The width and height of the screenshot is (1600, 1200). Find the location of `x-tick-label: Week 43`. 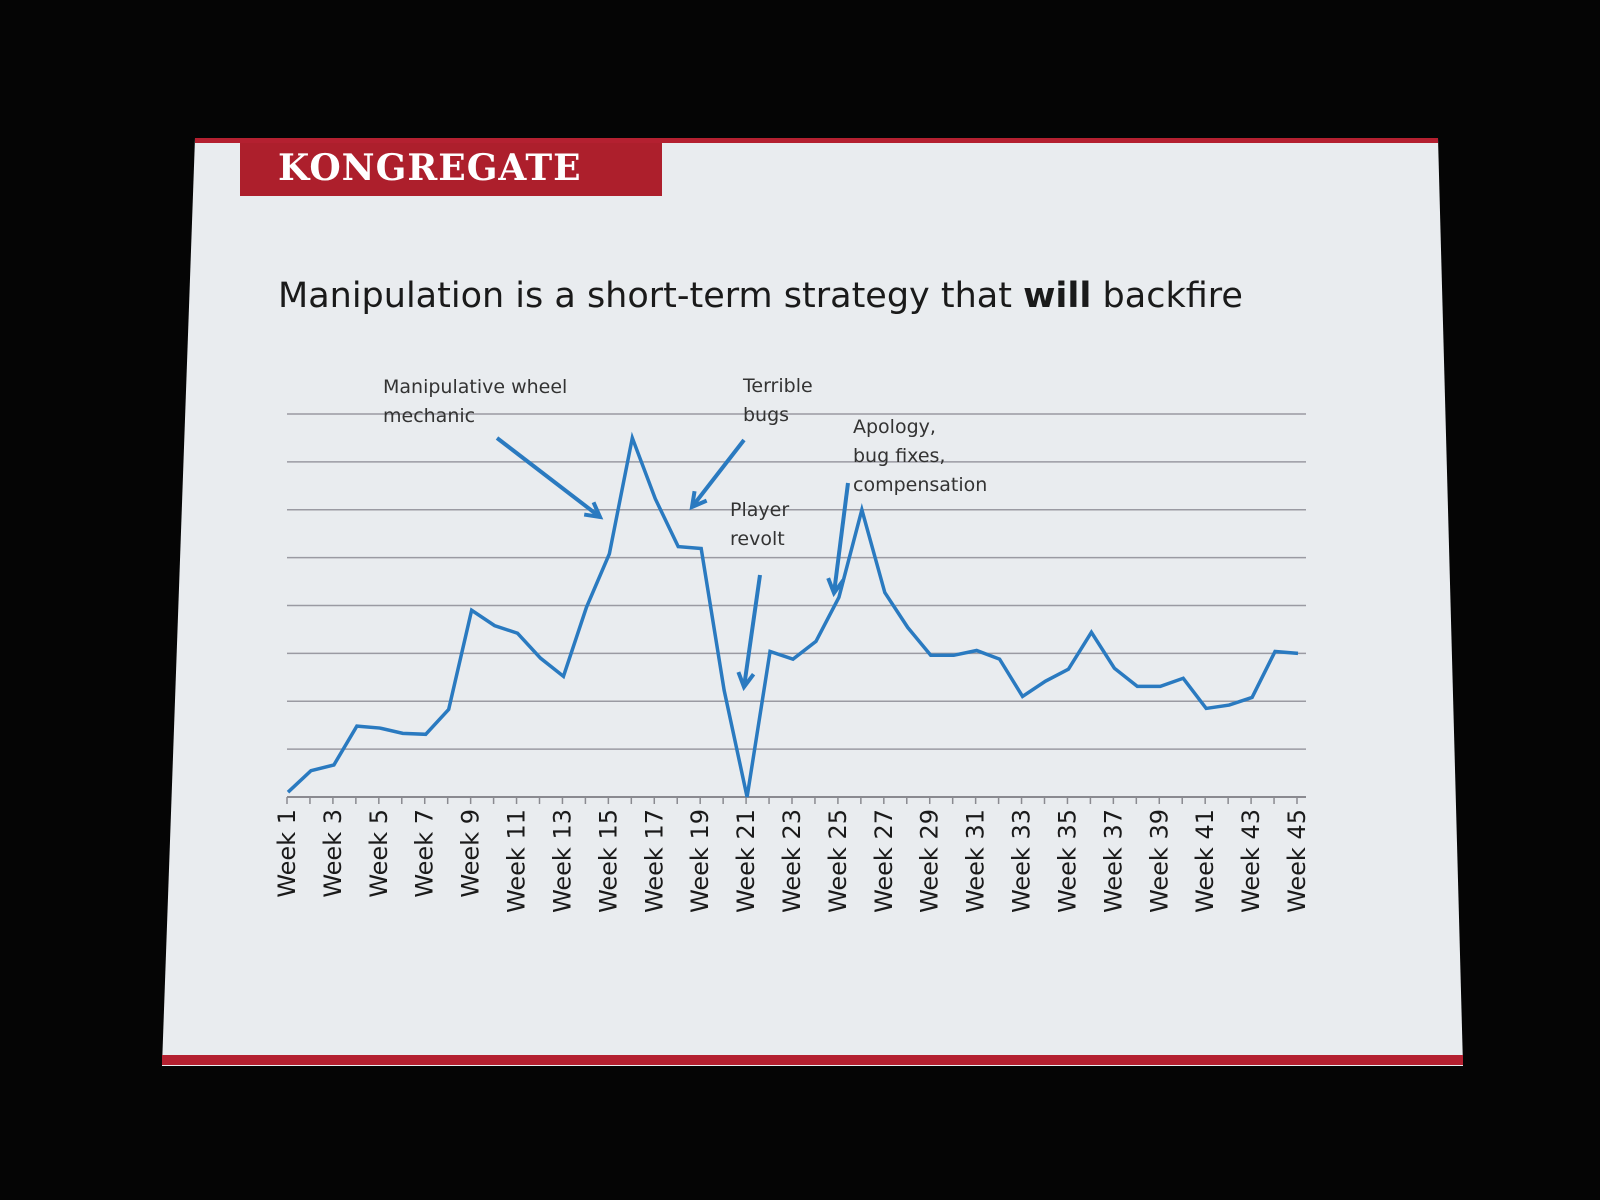

x-tick-label: Week 43 is located at coordinates (1251, 861).